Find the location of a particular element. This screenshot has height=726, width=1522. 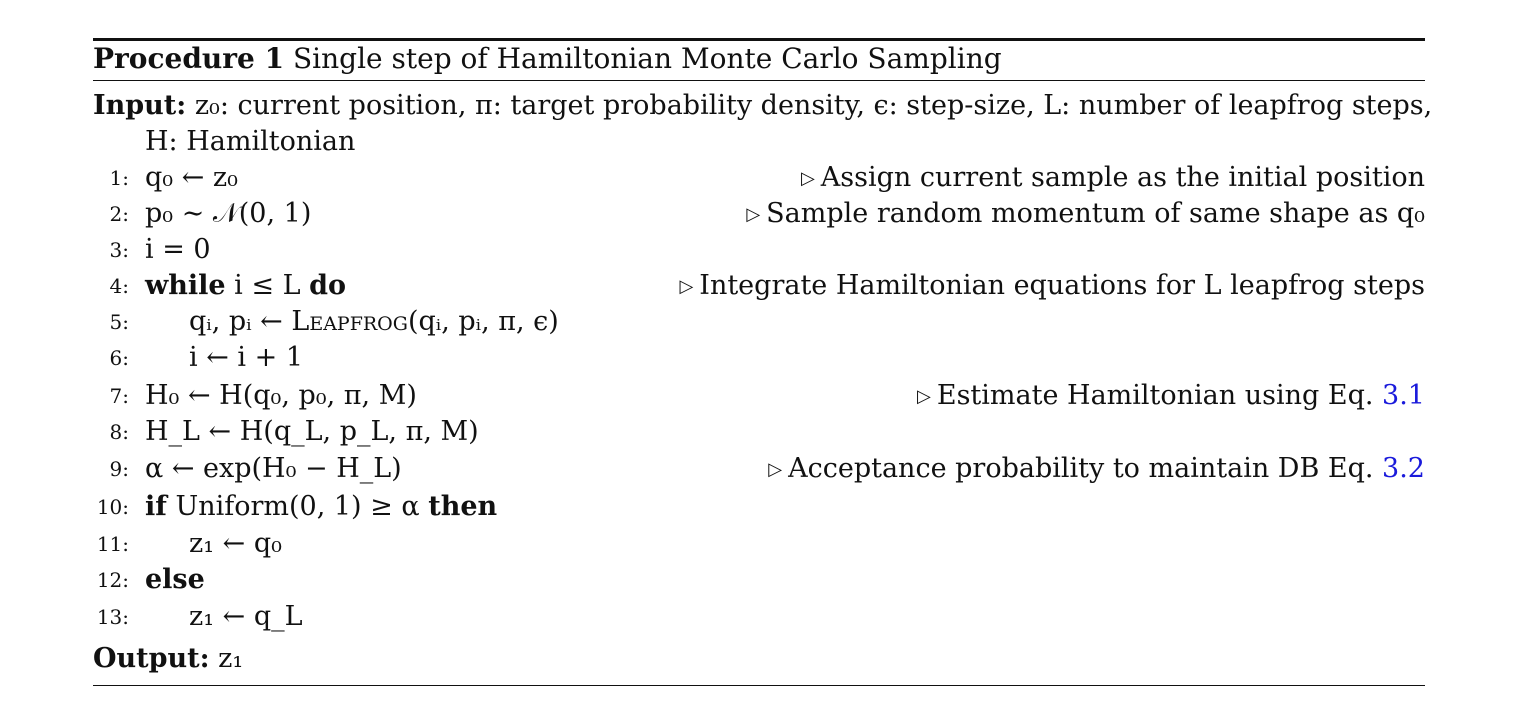

equation-ref-link: 3.1 is located at coordinates (1403, 395).